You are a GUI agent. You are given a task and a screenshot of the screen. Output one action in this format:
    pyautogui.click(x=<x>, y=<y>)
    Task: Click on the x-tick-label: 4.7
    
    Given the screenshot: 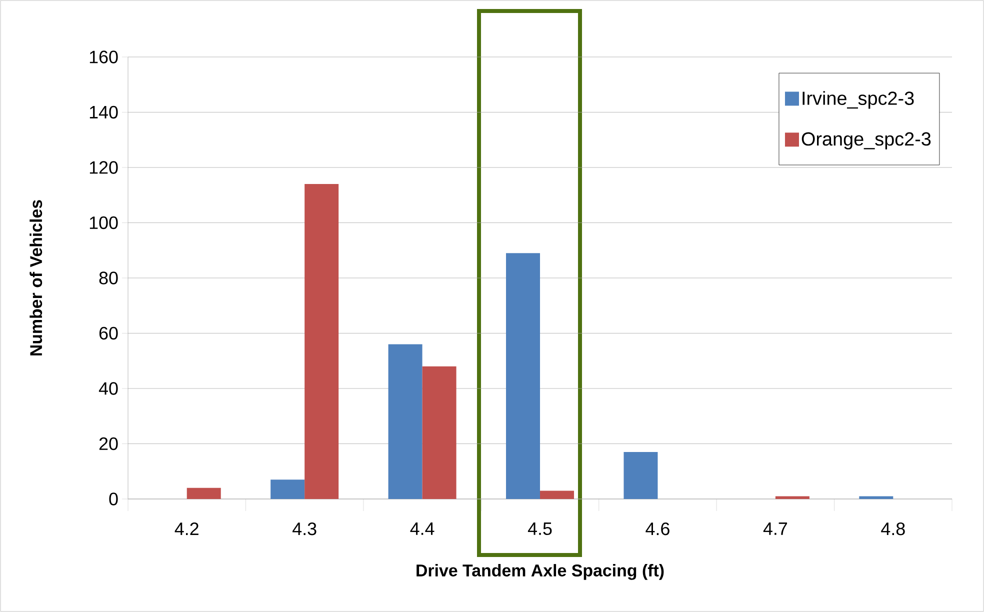 What is the action you would take?
    pyautogui.click(x=775, y=528)
    